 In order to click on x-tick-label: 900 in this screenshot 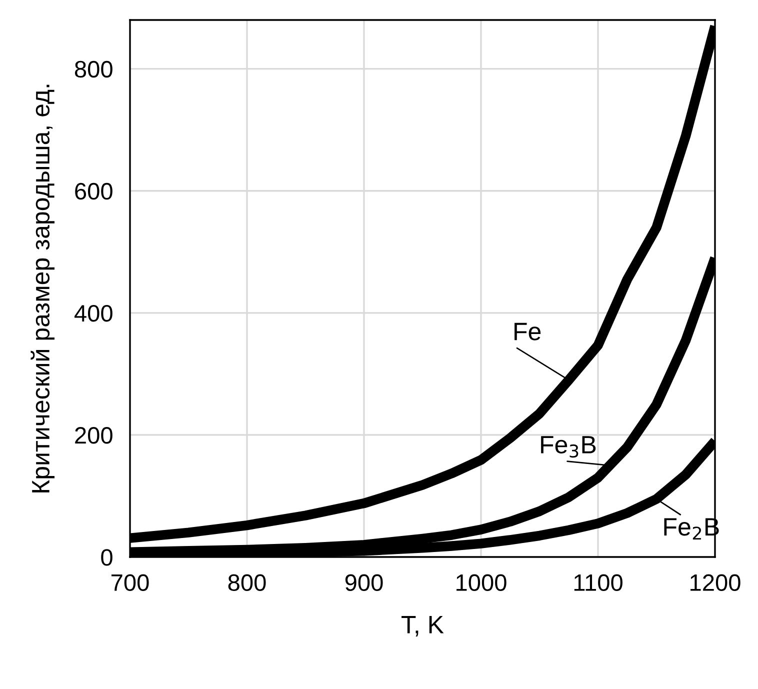, I will do `click(364, 583)`.